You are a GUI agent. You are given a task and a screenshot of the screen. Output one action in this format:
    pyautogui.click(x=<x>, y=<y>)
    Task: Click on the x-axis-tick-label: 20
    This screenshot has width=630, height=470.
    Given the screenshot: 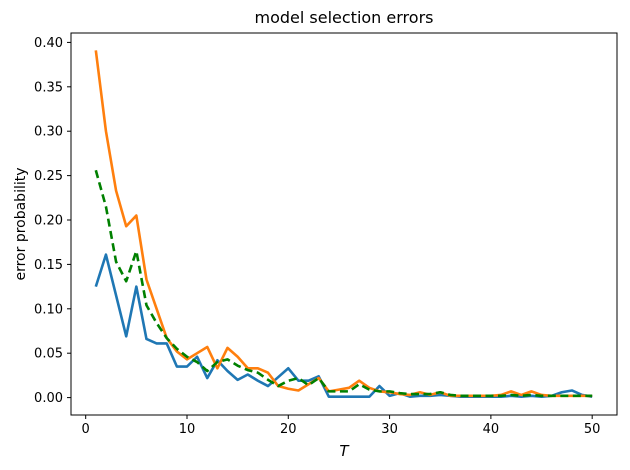 What is the action you would take?
    pyautogui.click(x=288, y=429)
    